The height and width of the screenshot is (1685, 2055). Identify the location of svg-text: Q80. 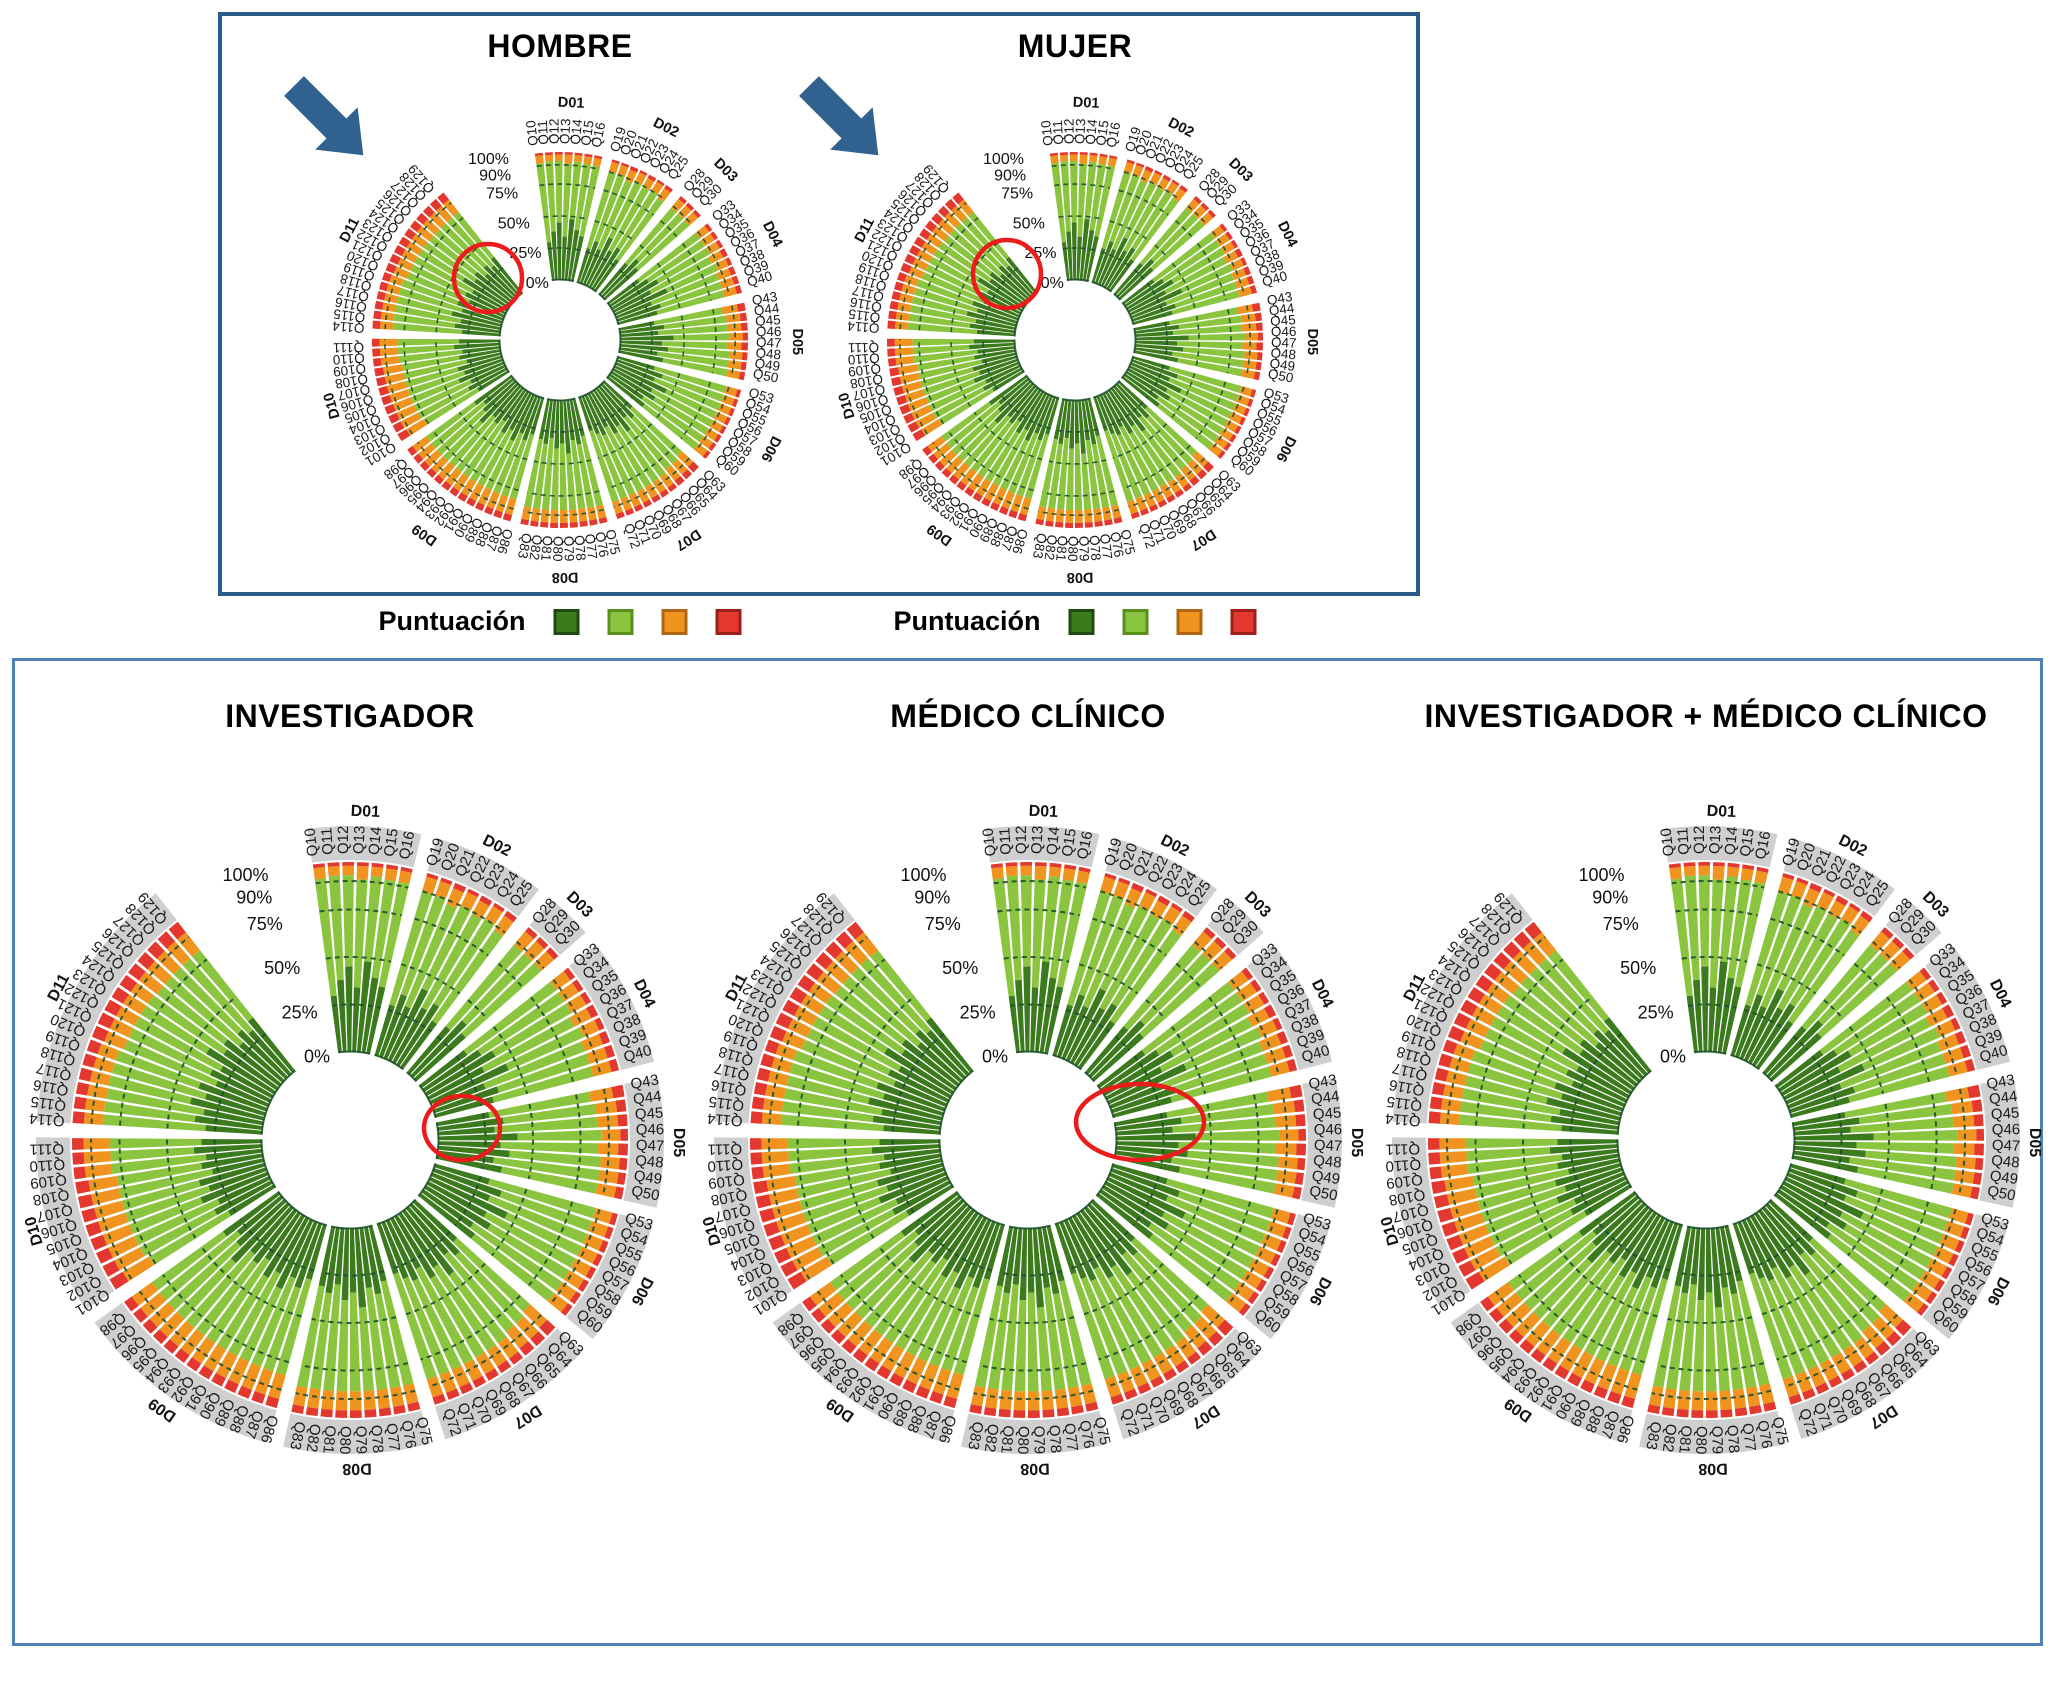
(1701, 1440).